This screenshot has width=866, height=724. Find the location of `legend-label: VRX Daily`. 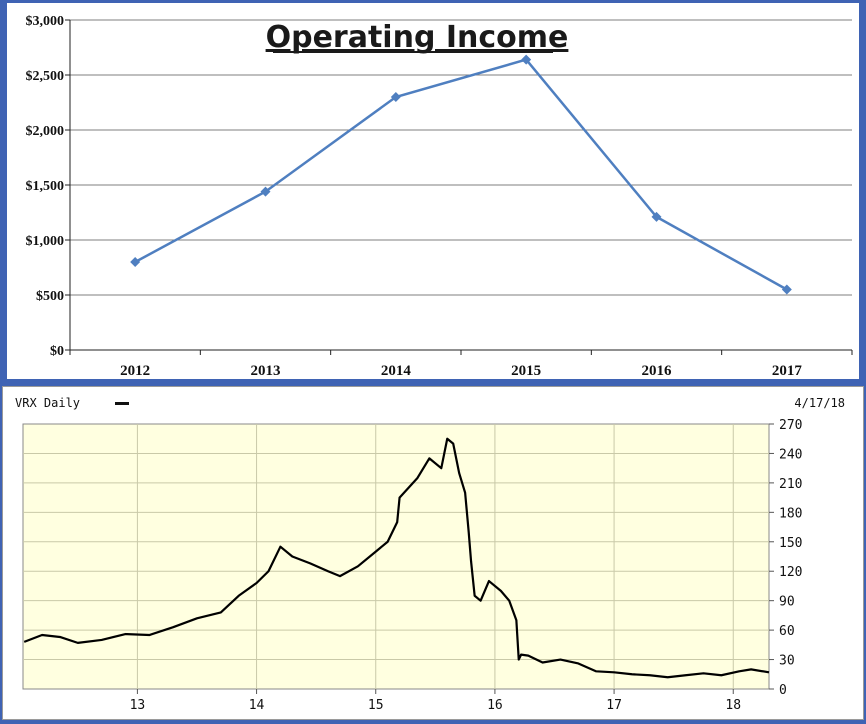

legend-label: VRX Daily is located at coordinates (47, 403).